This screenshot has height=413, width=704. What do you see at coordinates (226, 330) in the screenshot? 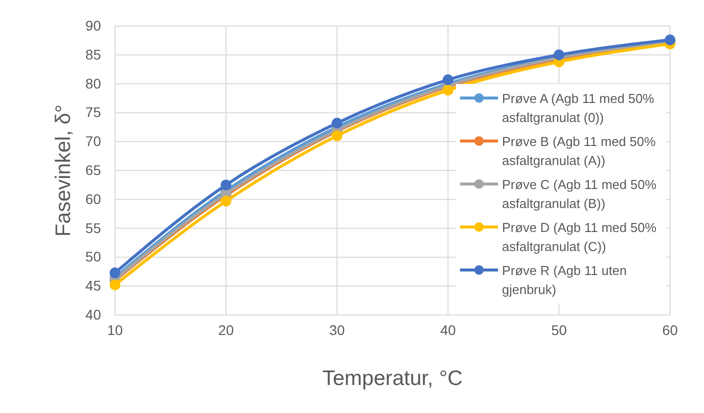
I see `x-tick-label: 20` at bounding box center [226, 330].